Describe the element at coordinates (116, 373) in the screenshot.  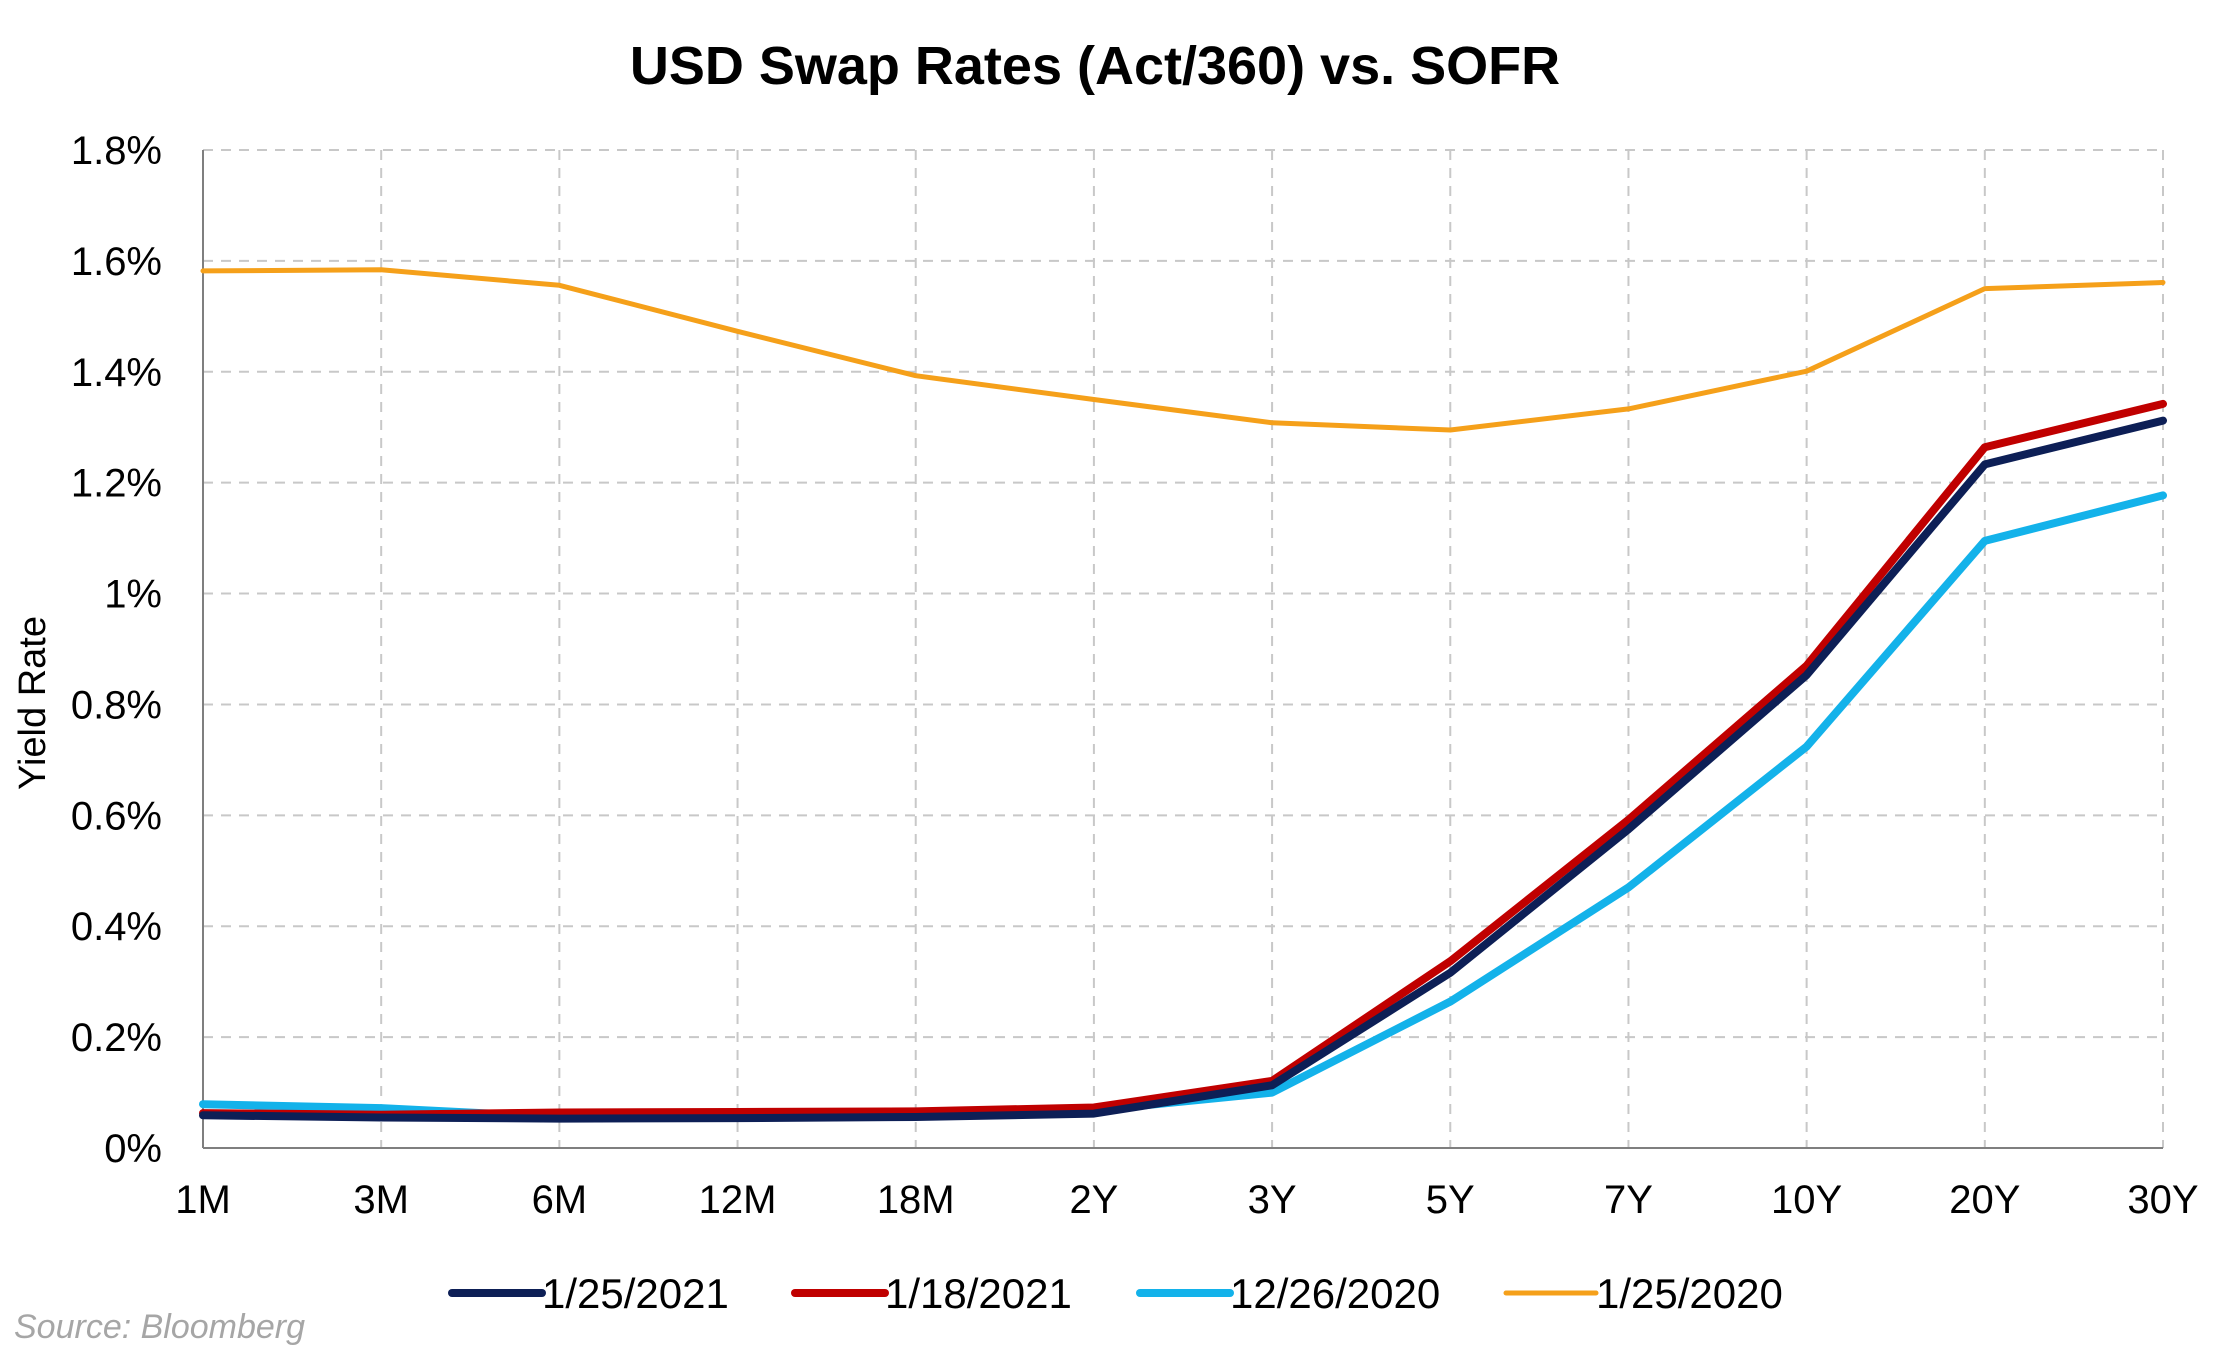
I see `y-tick-label: 1.4%` at that location.